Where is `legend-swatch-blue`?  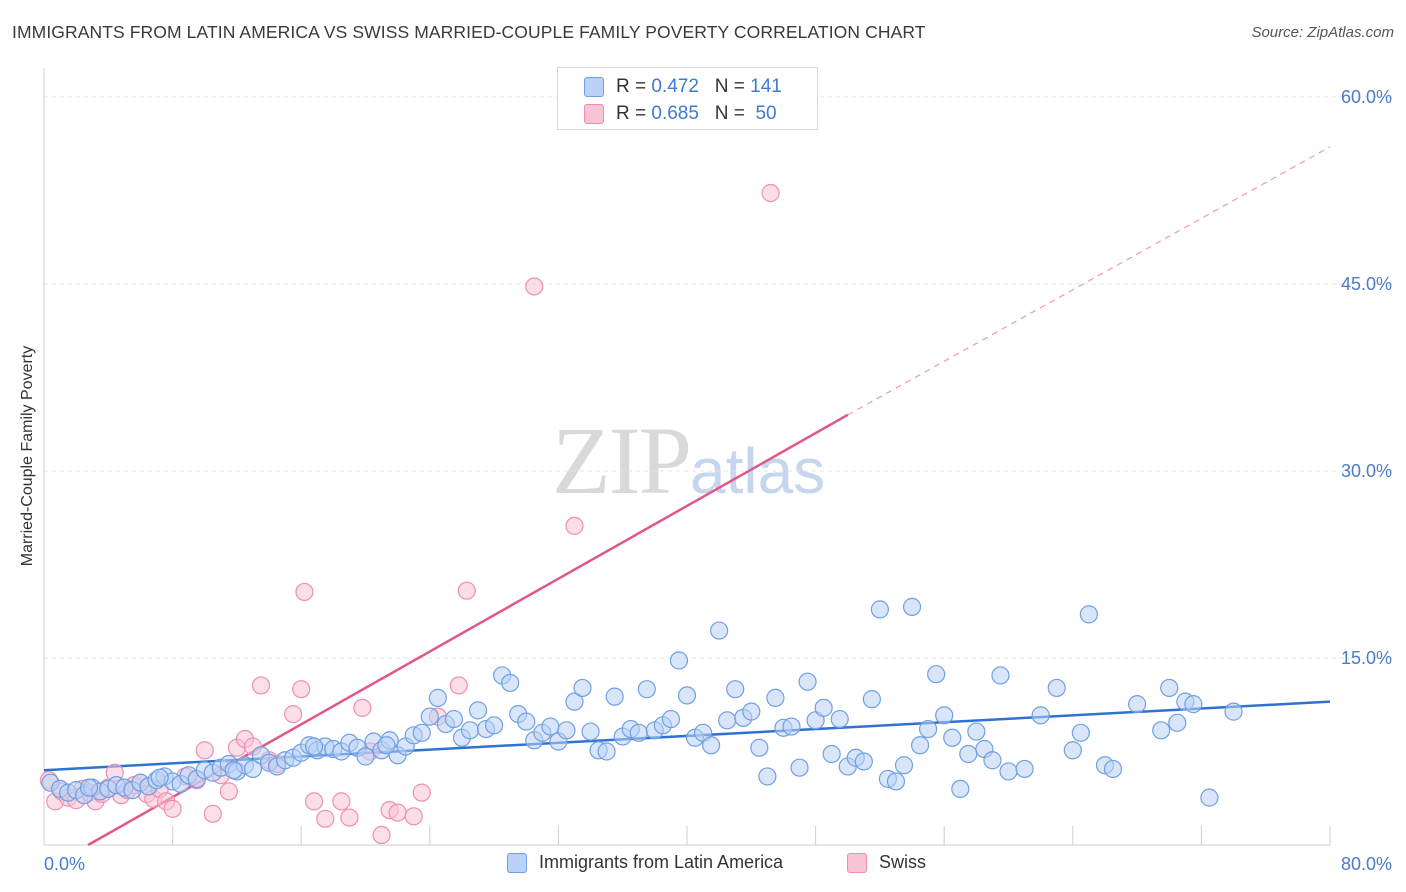 legend-swatch-blue is located at coordinates (594, 87).